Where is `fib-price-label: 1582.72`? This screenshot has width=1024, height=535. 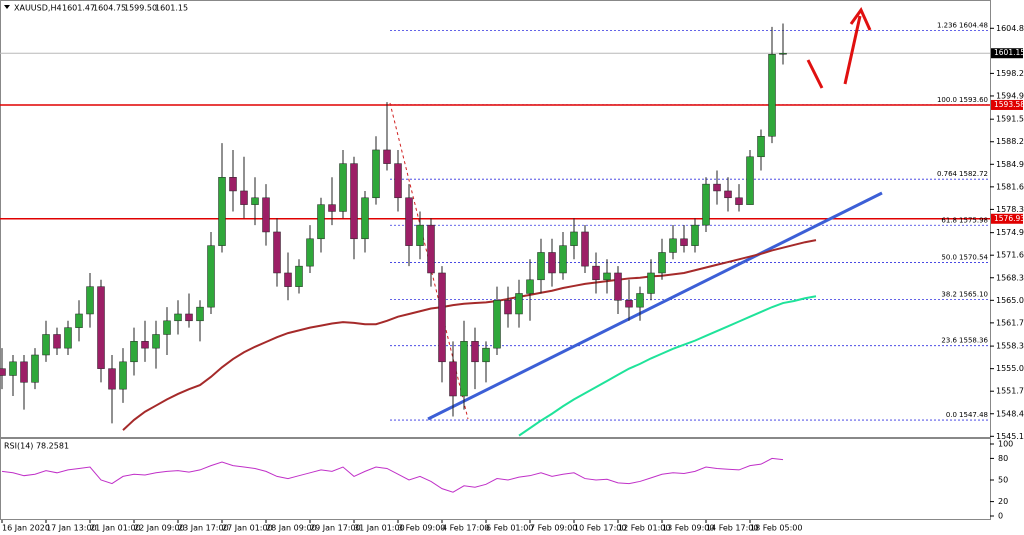 fib-price-label: 1582.72 is located at coordinates (973, 174).